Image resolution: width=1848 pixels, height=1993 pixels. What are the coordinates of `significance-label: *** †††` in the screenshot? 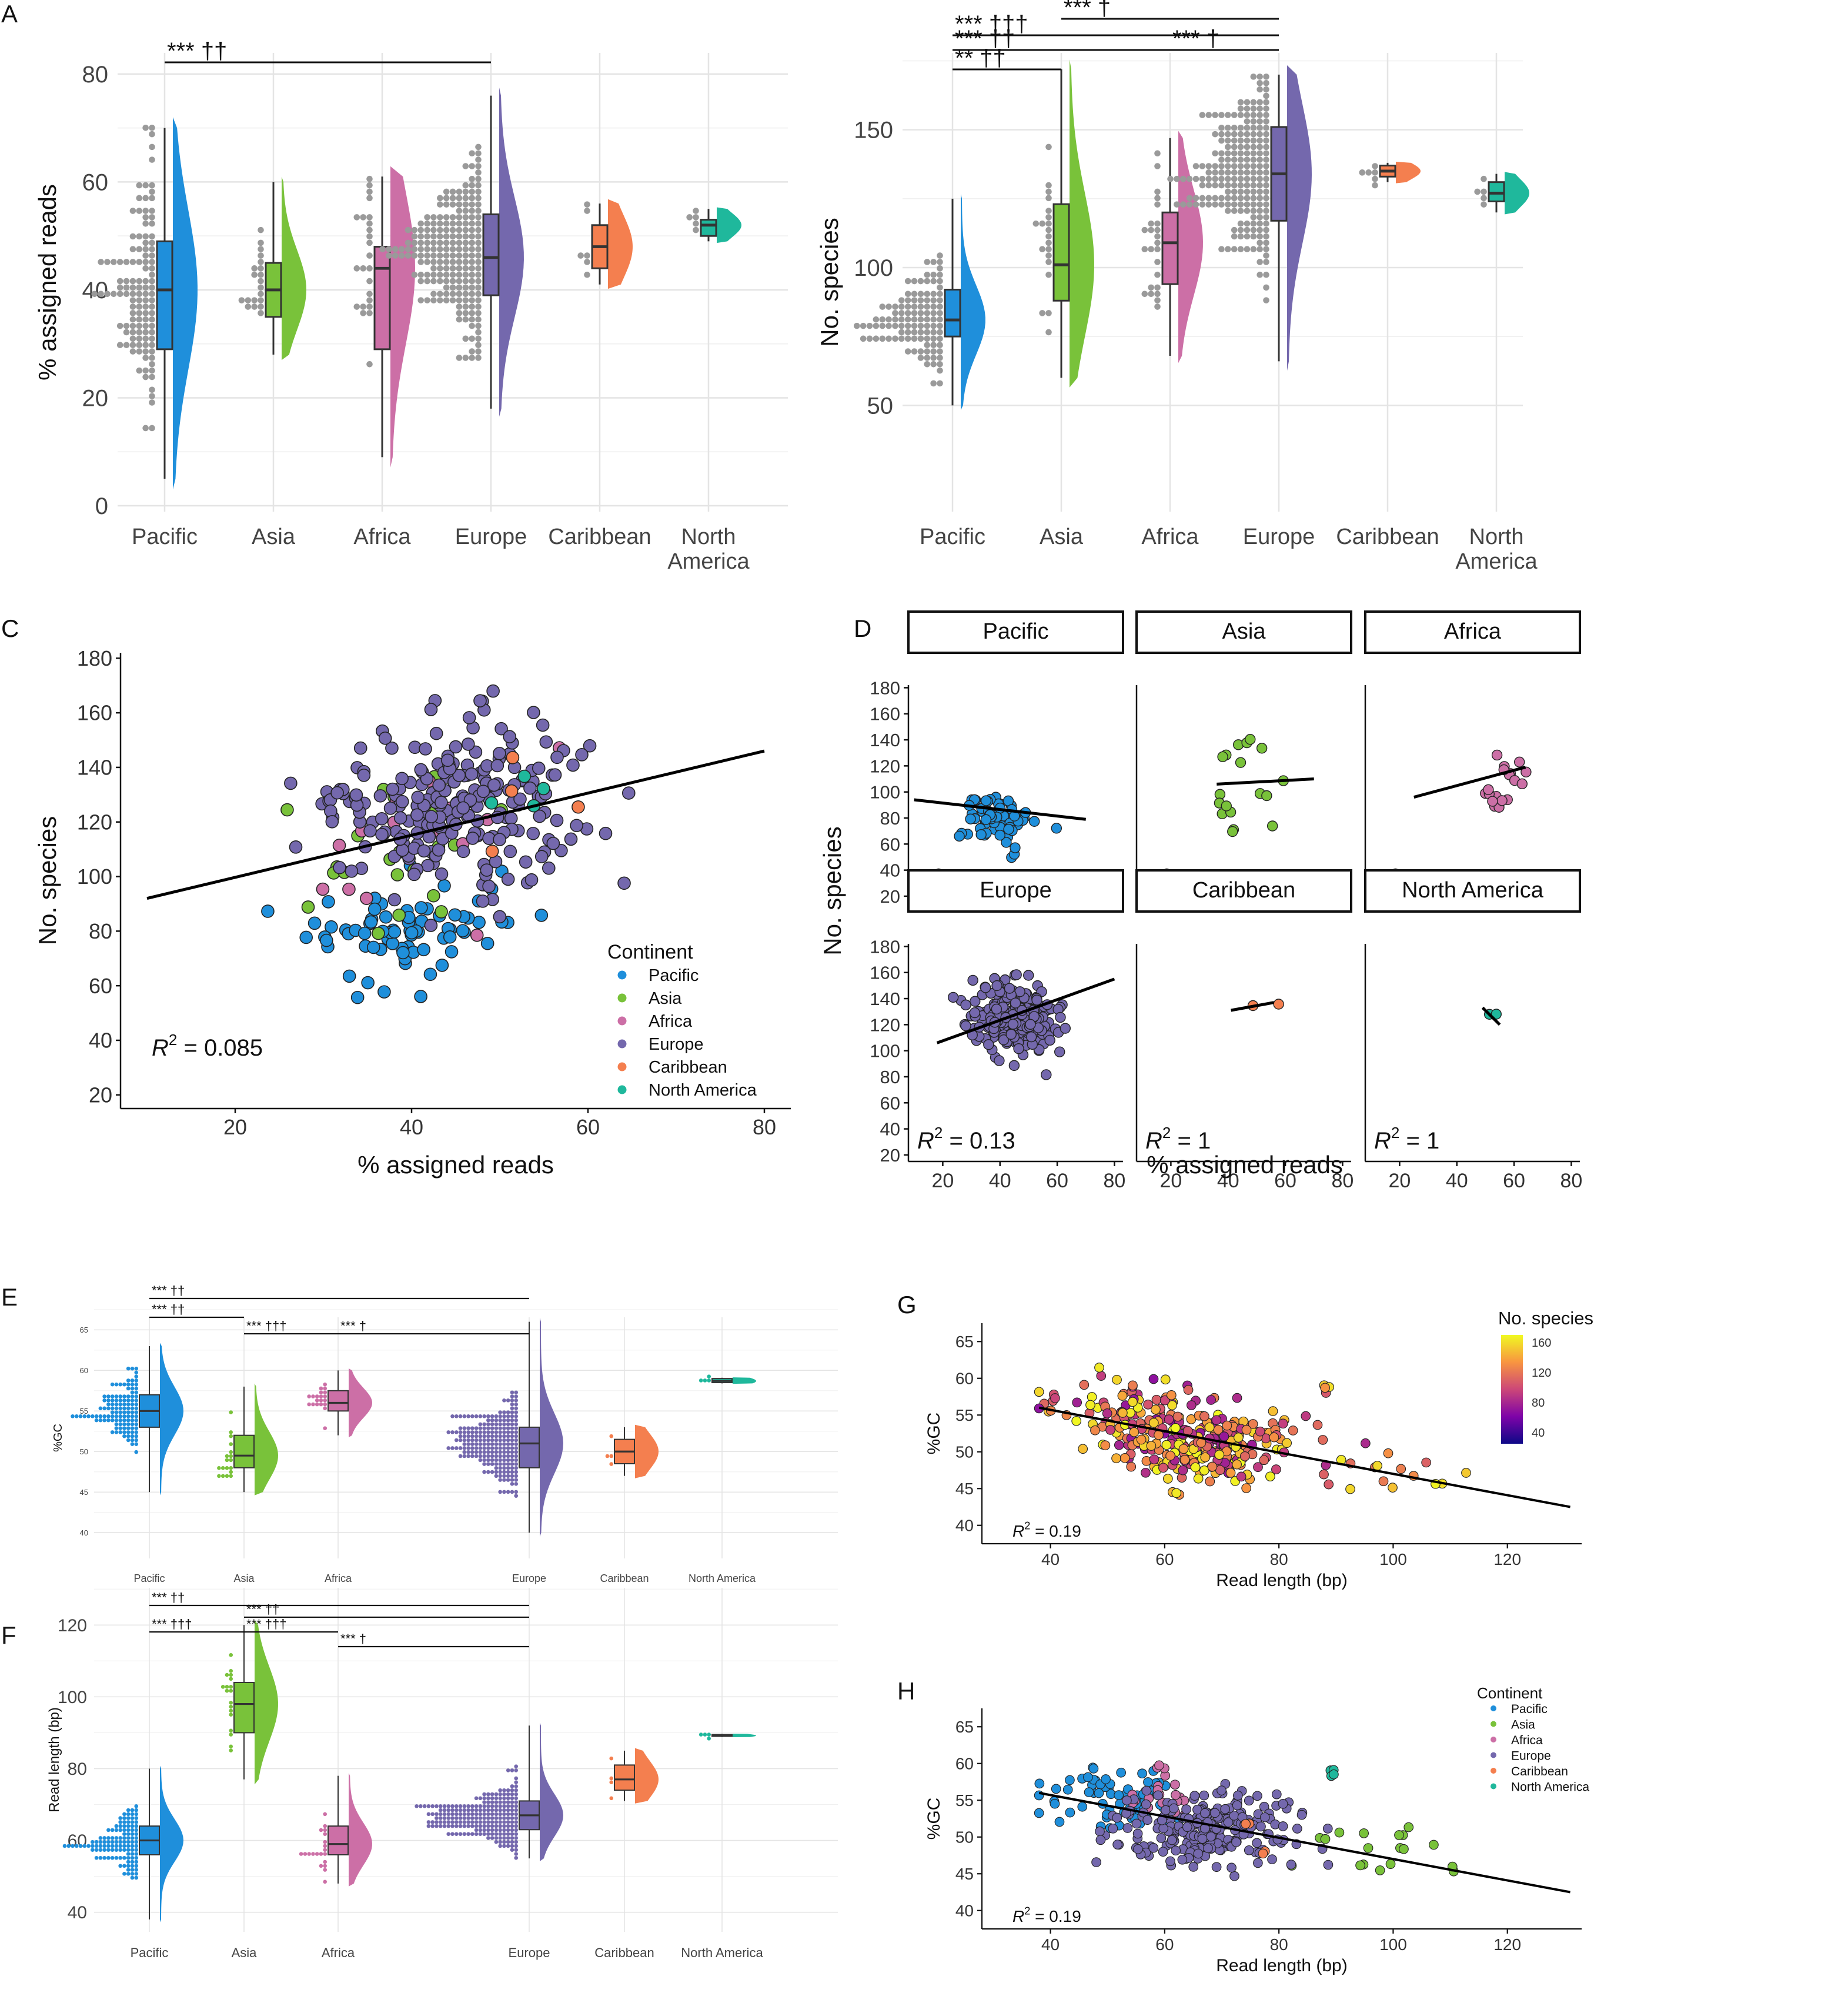 It's located at (172, 1624).